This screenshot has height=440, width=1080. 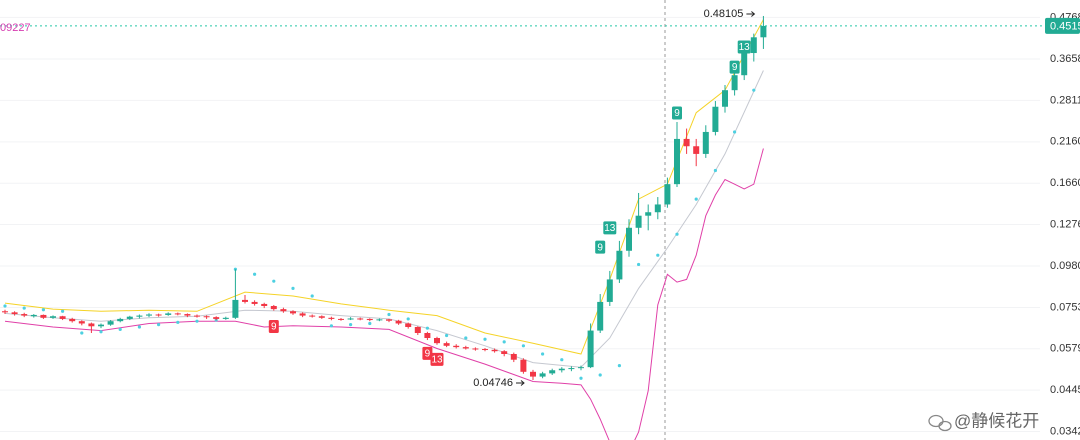 I want to click on price-label: 0.4515, so click(x=1065, y=26).